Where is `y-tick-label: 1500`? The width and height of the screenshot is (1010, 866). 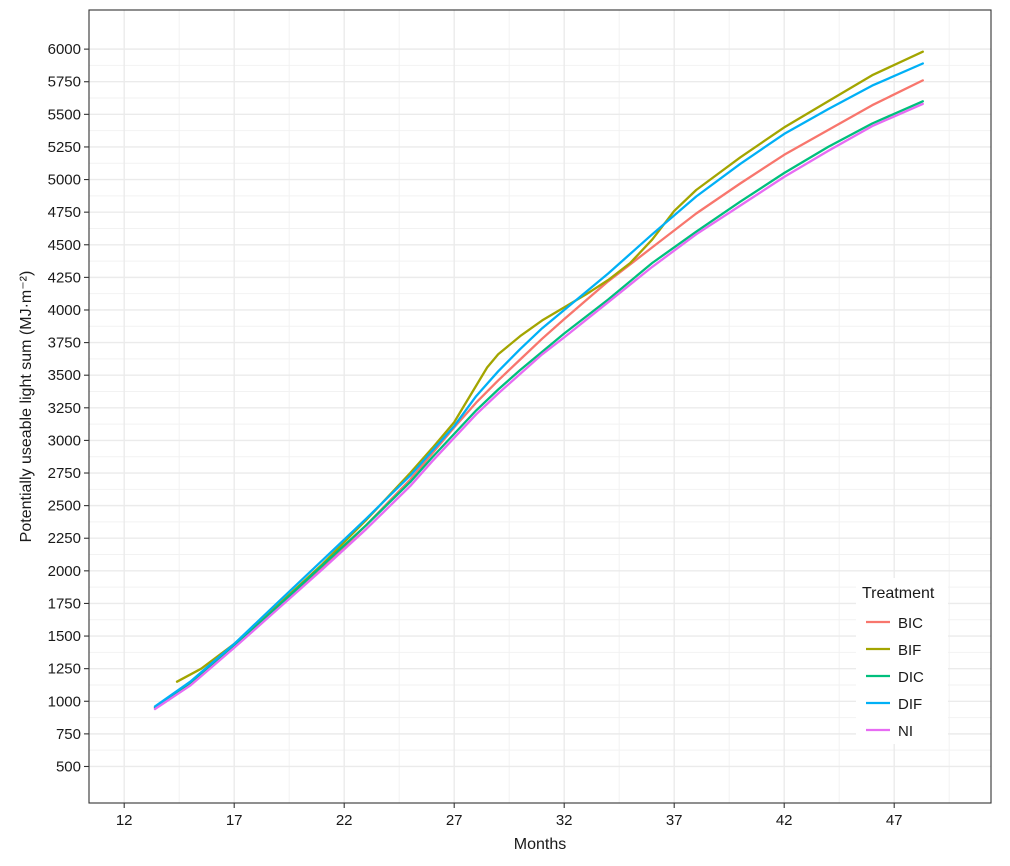 y-tick-label: 1500 is located at coordinates (64, 636).